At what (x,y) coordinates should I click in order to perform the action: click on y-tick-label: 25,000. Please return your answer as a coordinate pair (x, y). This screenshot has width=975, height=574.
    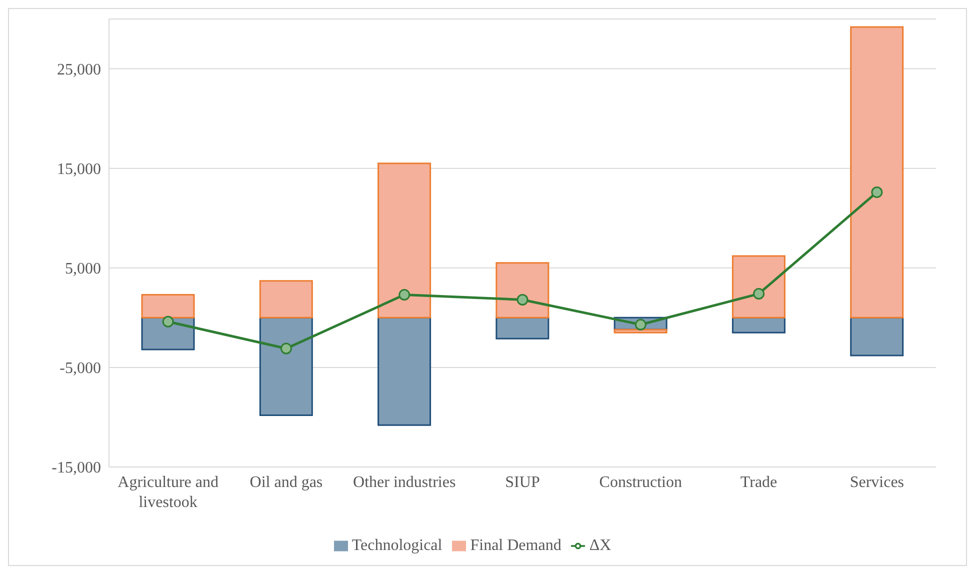
    Looking at the image, I should click on (79, 69).